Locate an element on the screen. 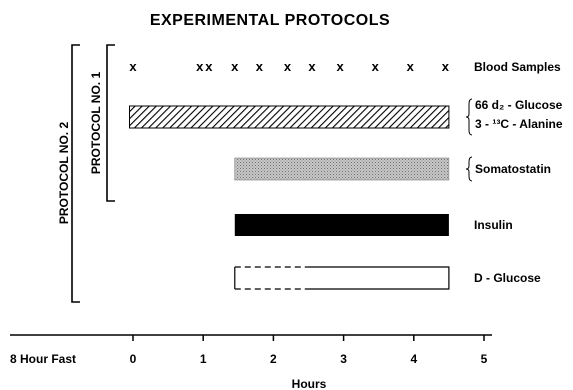 This screenshot has height=390, width=573. axis-tick-label: 1 is located at coordinates (203, 359).